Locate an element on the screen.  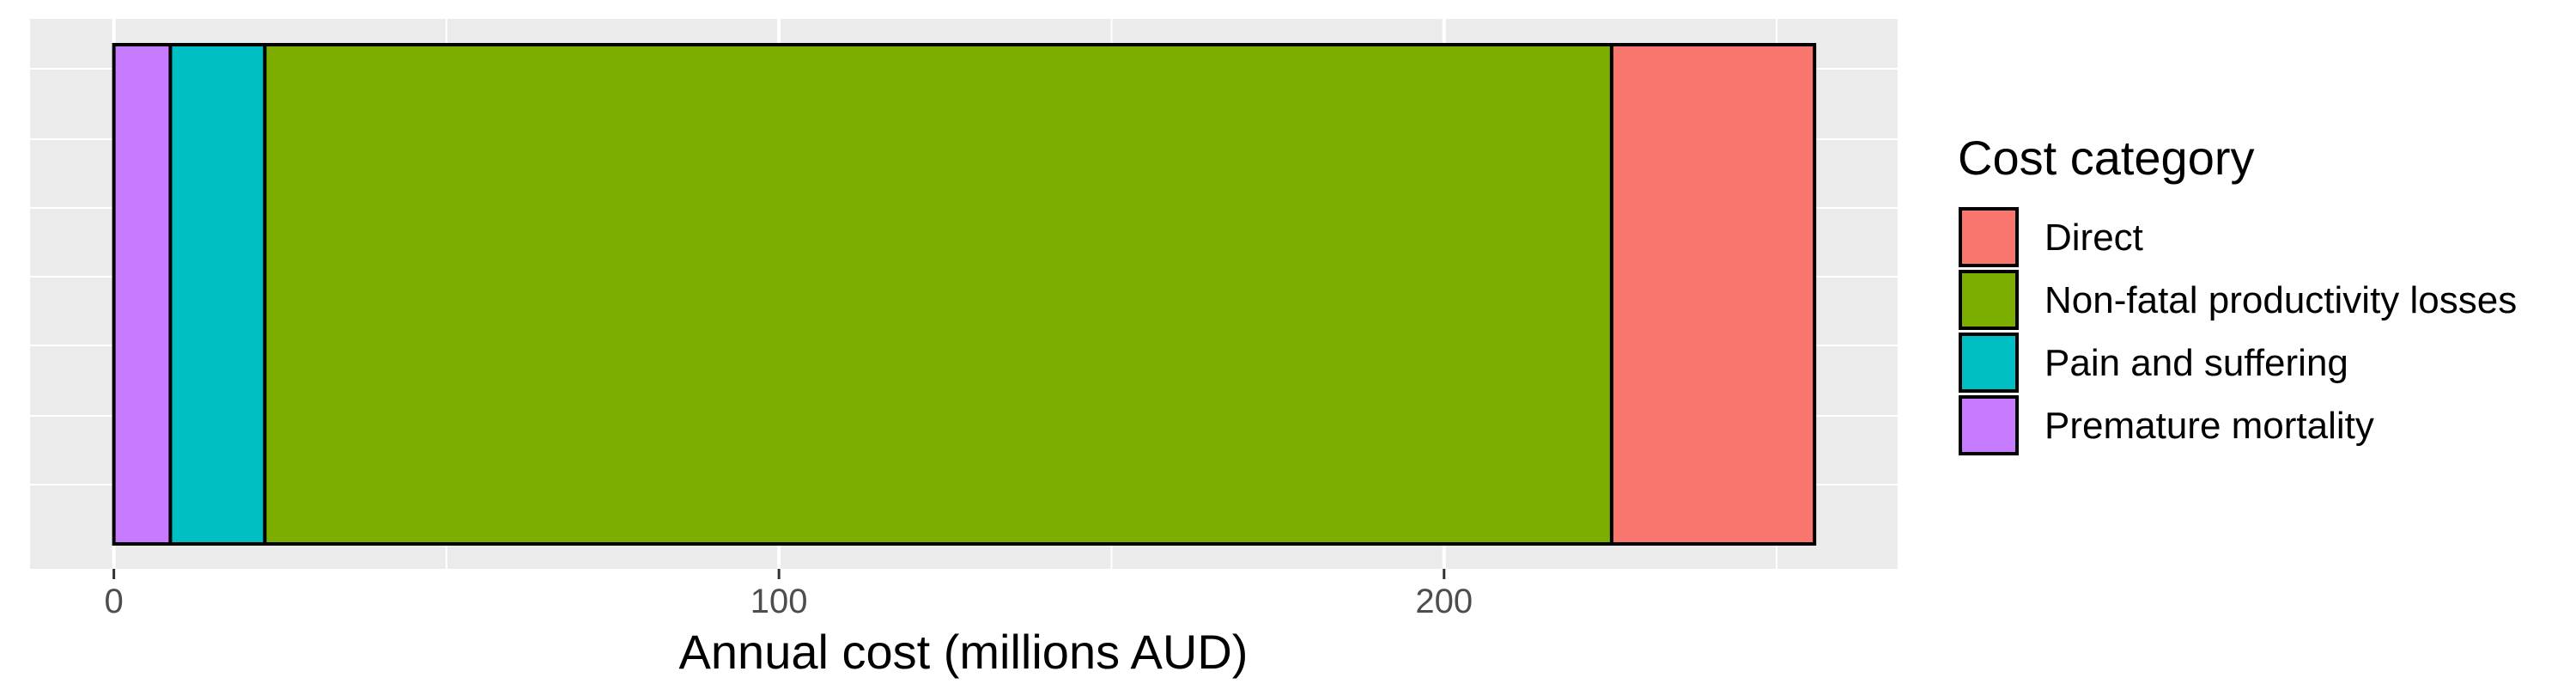
legend-key-non-fatal-productivity-losses is located at coordinates (1989, 300).